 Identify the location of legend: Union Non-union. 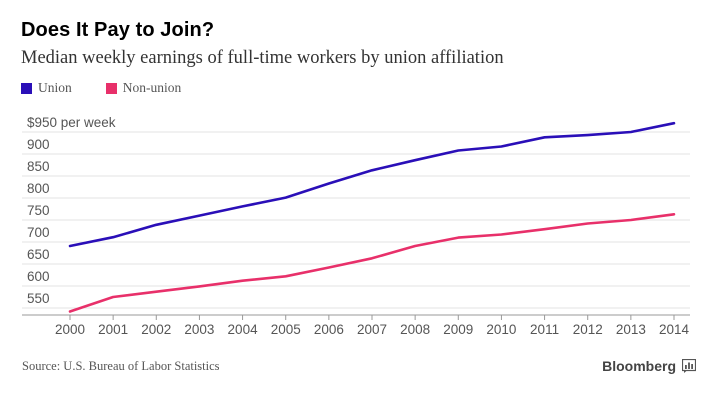
(118, 88).